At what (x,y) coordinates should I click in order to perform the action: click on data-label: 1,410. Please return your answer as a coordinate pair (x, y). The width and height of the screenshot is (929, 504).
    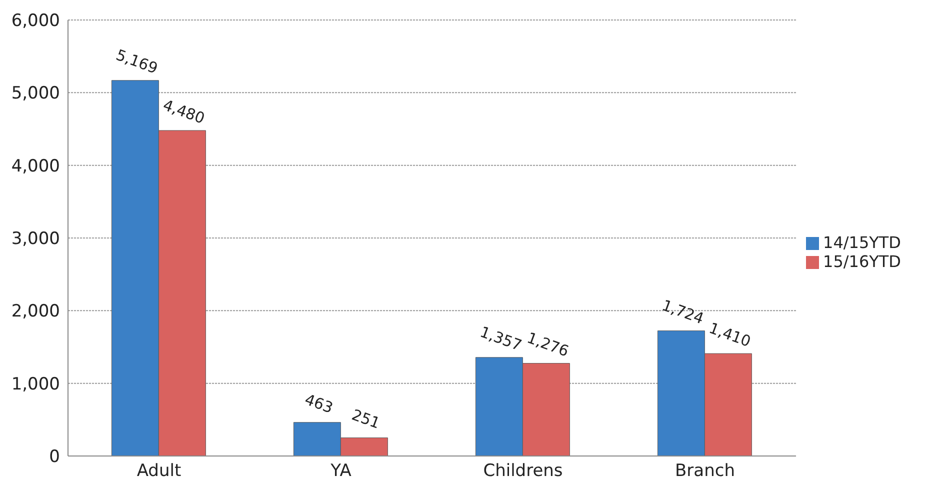
    Looking at the image, I should click on (730, 335).